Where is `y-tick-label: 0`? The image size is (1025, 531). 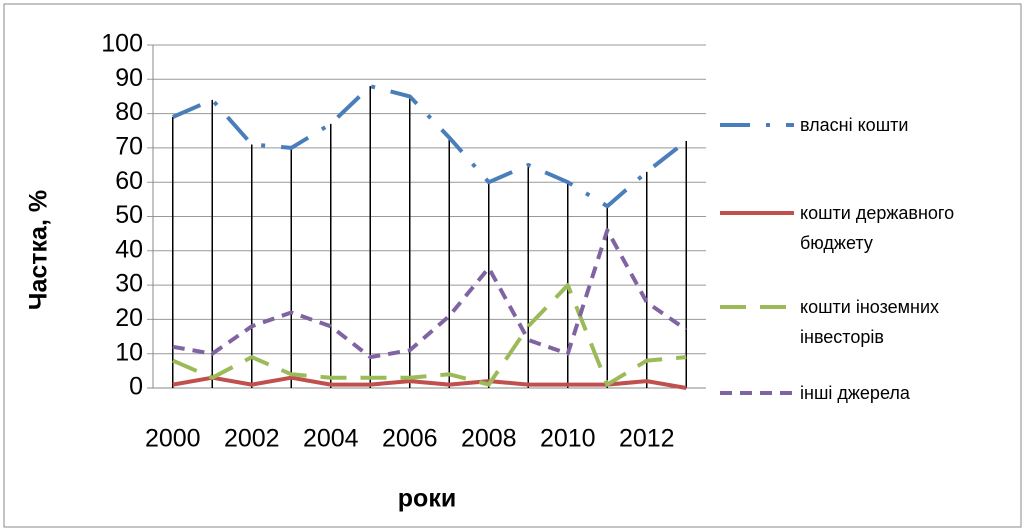
y-tick-label: 0 is located at coordinates (136, 387).